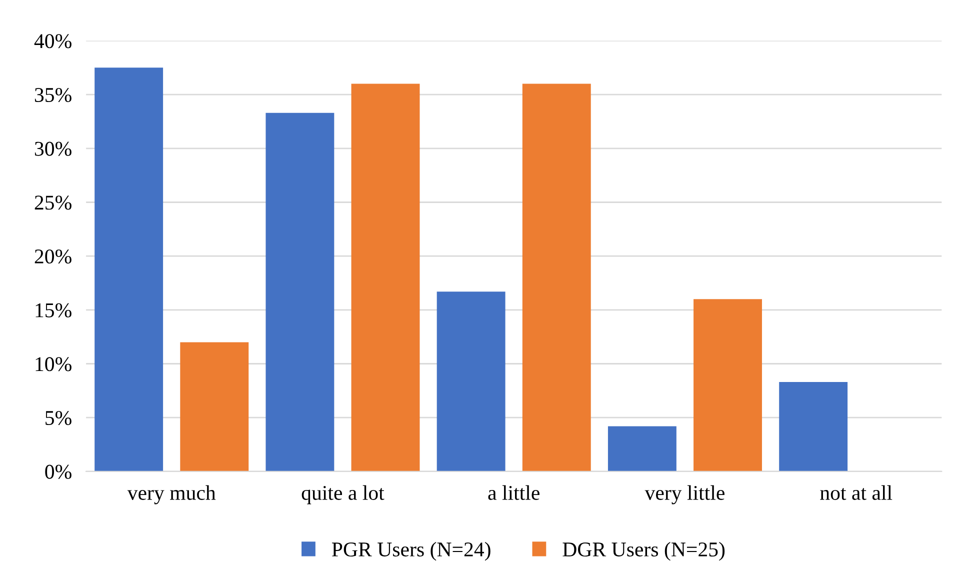 Image resolution: width=956 pixels, height=582 pixels. Describe the element at coordinates (643, 551) in the screenshot. I see `legend-label: DGR Users (N=25)` at that location.